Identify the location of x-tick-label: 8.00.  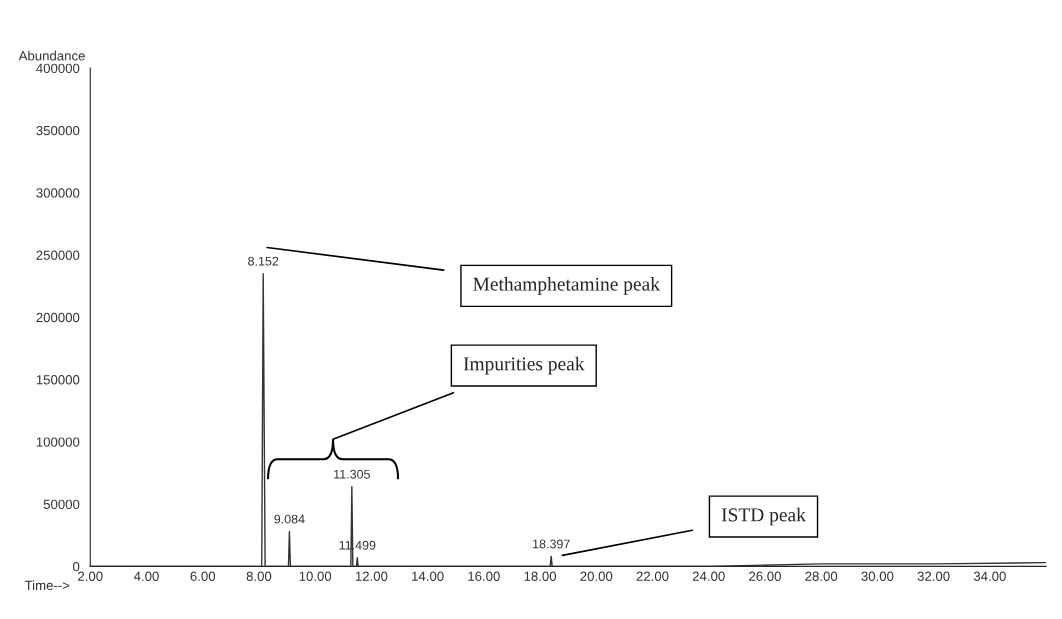
(259, 576).